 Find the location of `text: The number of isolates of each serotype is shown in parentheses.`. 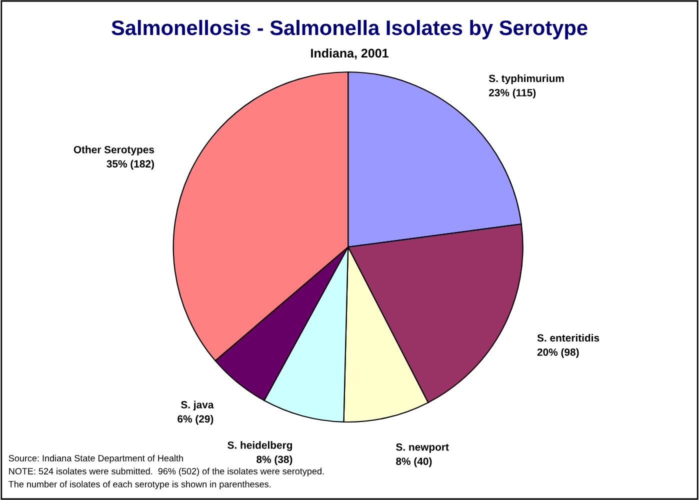

text: The number of isolates of each serotype is shown in parentheses. is located at coordinates (139, 485).